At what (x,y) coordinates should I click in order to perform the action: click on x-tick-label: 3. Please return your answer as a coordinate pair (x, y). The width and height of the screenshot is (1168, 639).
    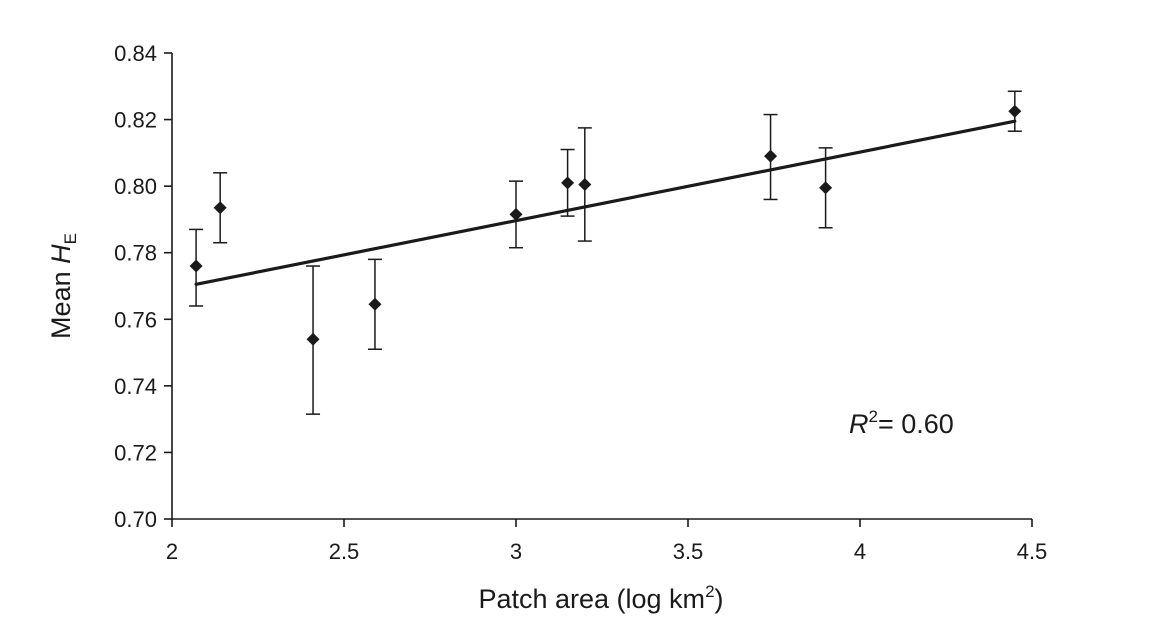
    Looking at the image, I should click on (516, 551).